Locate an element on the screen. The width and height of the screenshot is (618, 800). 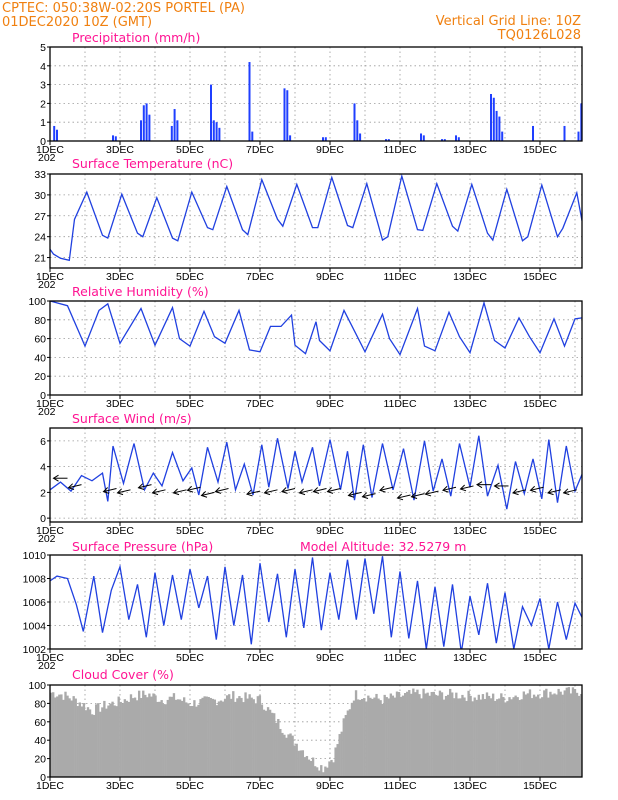
y-tick-label: 100 is located at coordinates (37, 686).